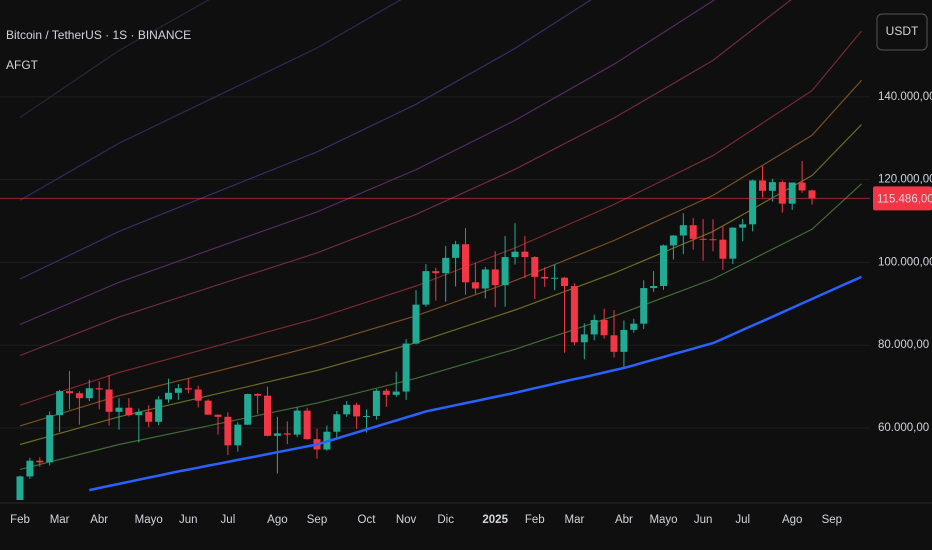 This screenshot has height=550, width=932. What do you see at coordinates (114, 59) in the screenshot?
I see `band-line` at bounding box center [114, 59].